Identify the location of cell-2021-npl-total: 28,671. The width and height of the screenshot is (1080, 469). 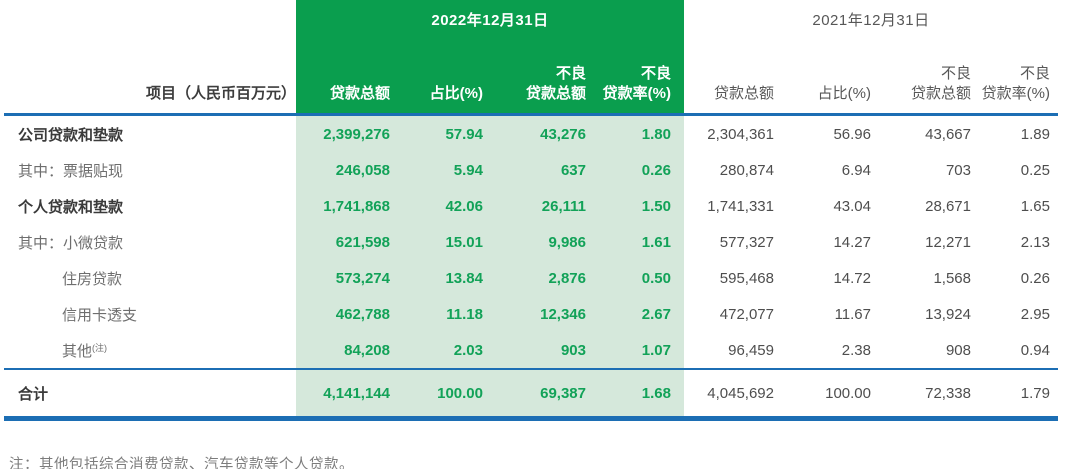
(948, 206).